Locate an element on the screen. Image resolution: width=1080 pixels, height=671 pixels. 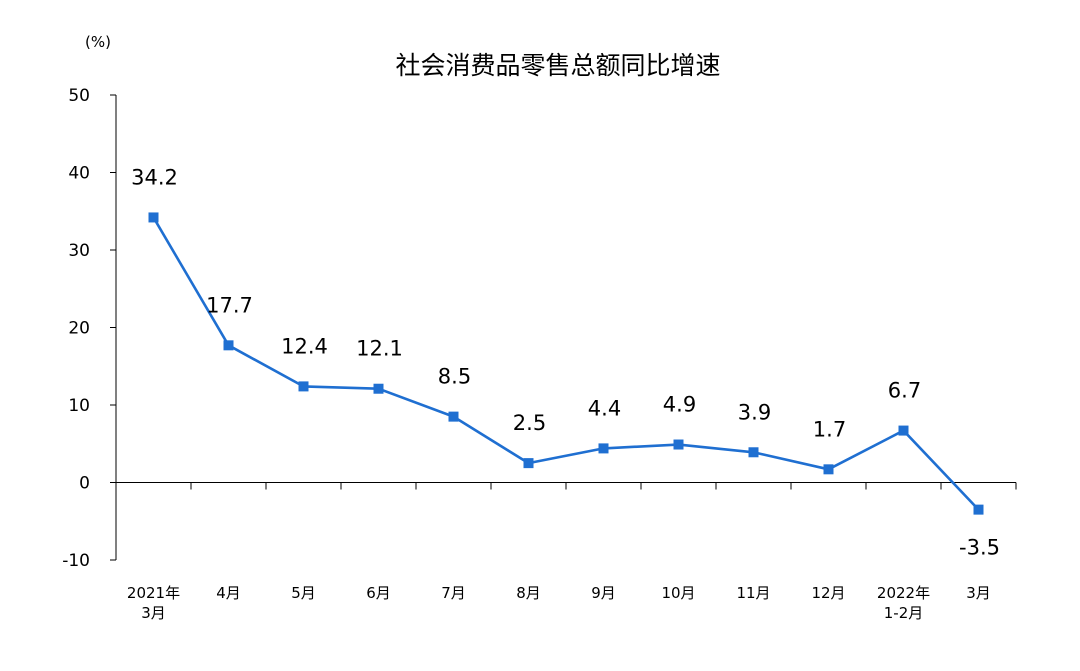
data-label: 4.9 is located at coordinates (679, 405).